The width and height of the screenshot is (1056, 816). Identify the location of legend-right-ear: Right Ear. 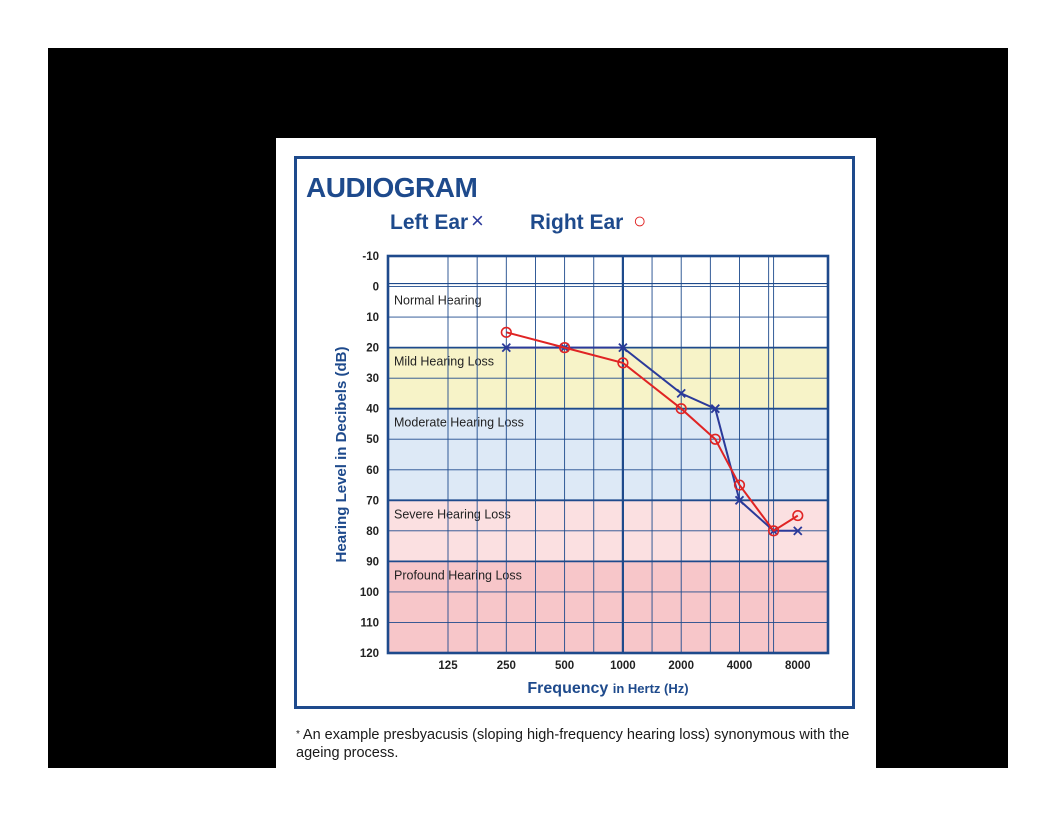
(577, 222).